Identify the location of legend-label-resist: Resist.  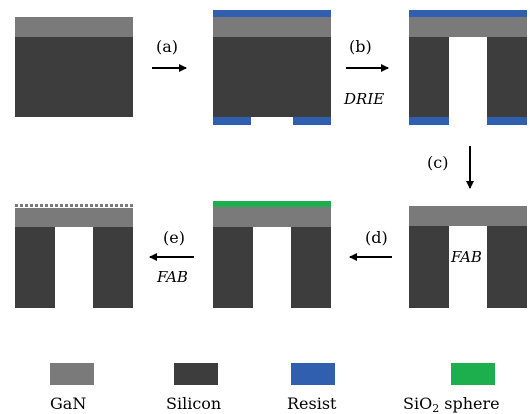
(312, 403).